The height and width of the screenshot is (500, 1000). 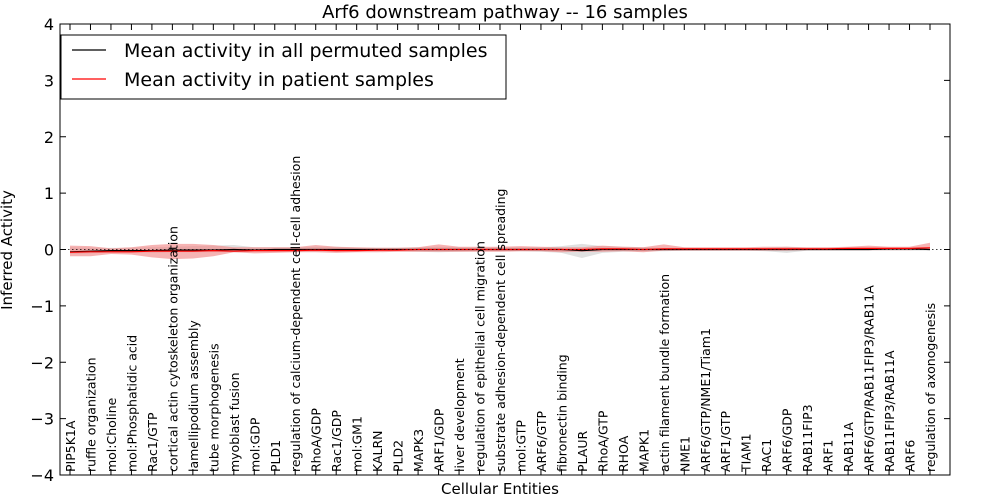 I want to click on x-tick-label: ARF1/GTP, so click(x=725, y=441).